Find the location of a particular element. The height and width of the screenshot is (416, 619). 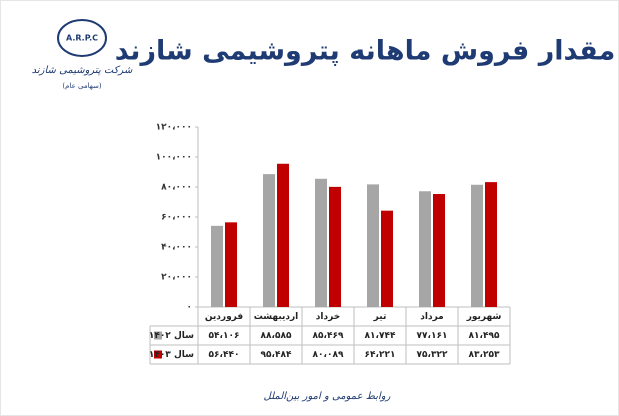

y-tick-label: ۸۰،۰۰۰ is located at coordinates (176, 188).